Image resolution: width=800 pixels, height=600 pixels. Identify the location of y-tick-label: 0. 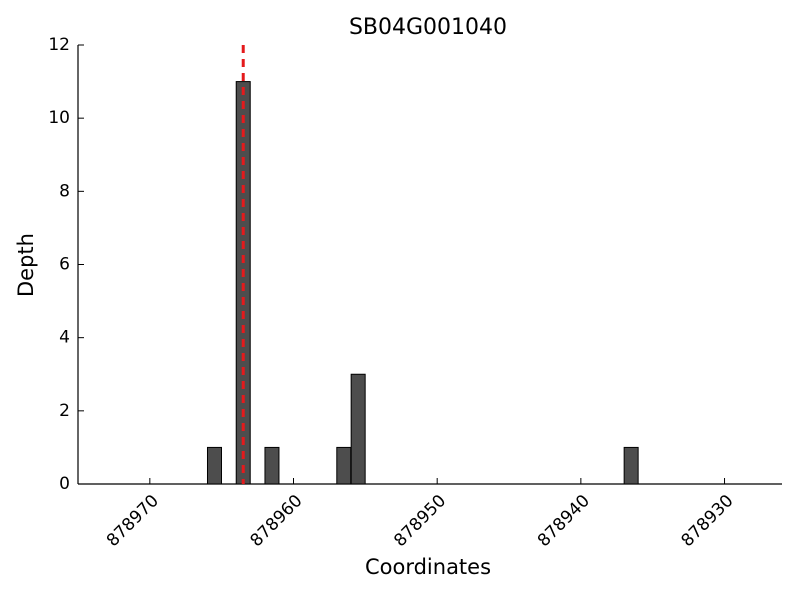
(64, 484).